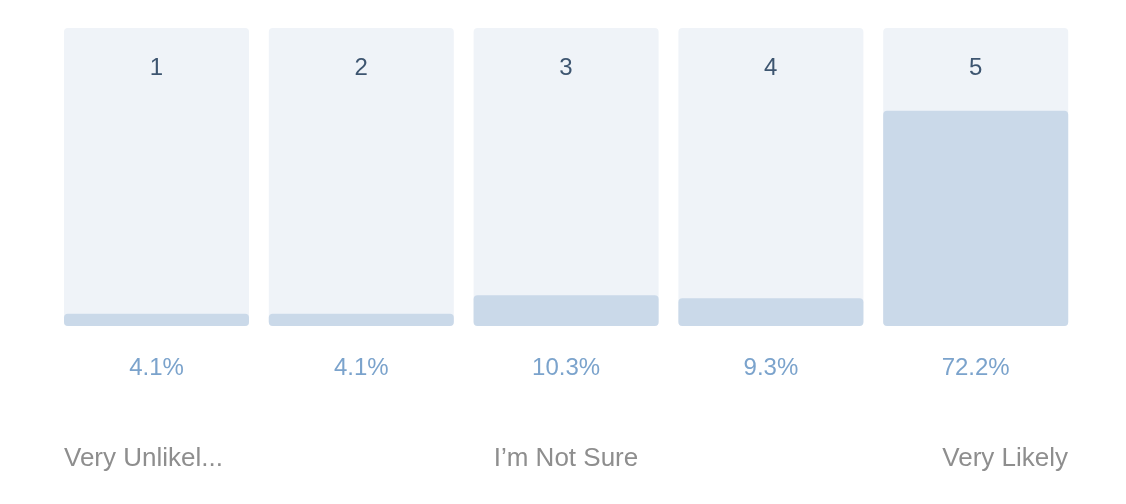 The width and height of the screenshot is (1126, 504). Describe the element at coordinates (1005, 457) in the screenshot. I see `text: Very Likely` at that location.